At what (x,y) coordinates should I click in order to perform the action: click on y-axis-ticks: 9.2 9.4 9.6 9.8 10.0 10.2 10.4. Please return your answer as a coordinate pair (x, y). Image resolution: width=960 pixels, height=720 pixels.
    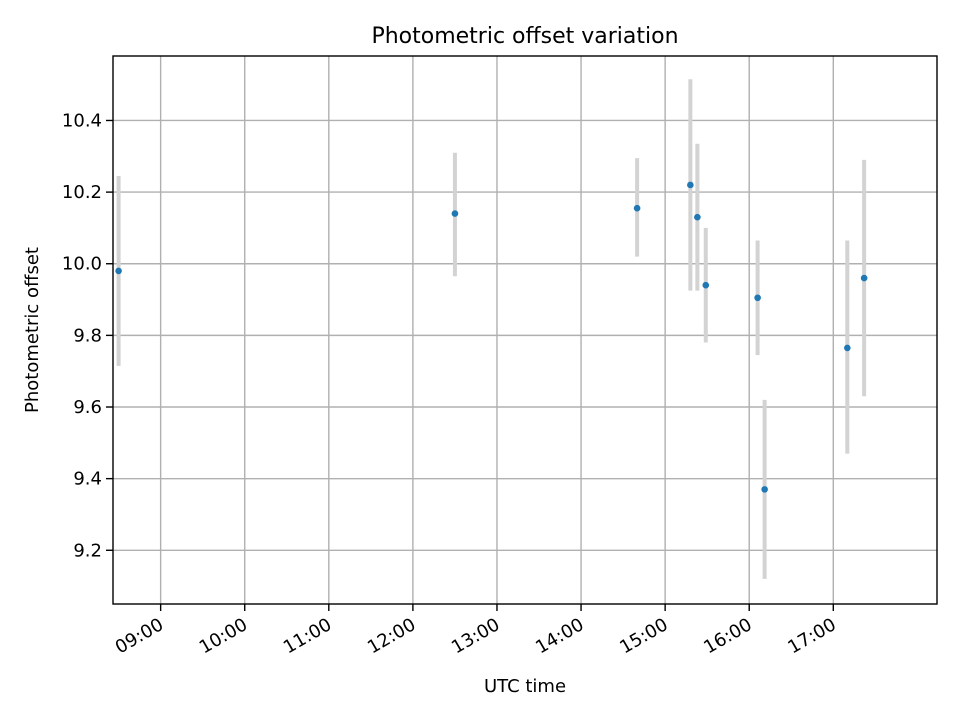
    Looking at the image, I should click on (87, 335).